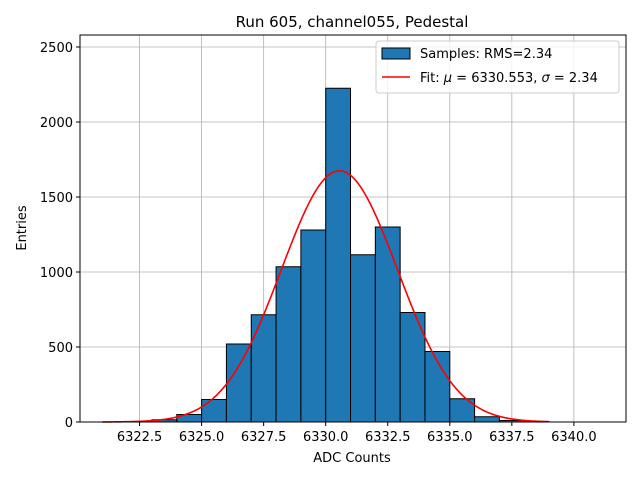  Describe the element at coordinates (60, 236) in the screenshot. I see `y-axis-ticks: 0 500 1000 1500 2000 2500` at that location.